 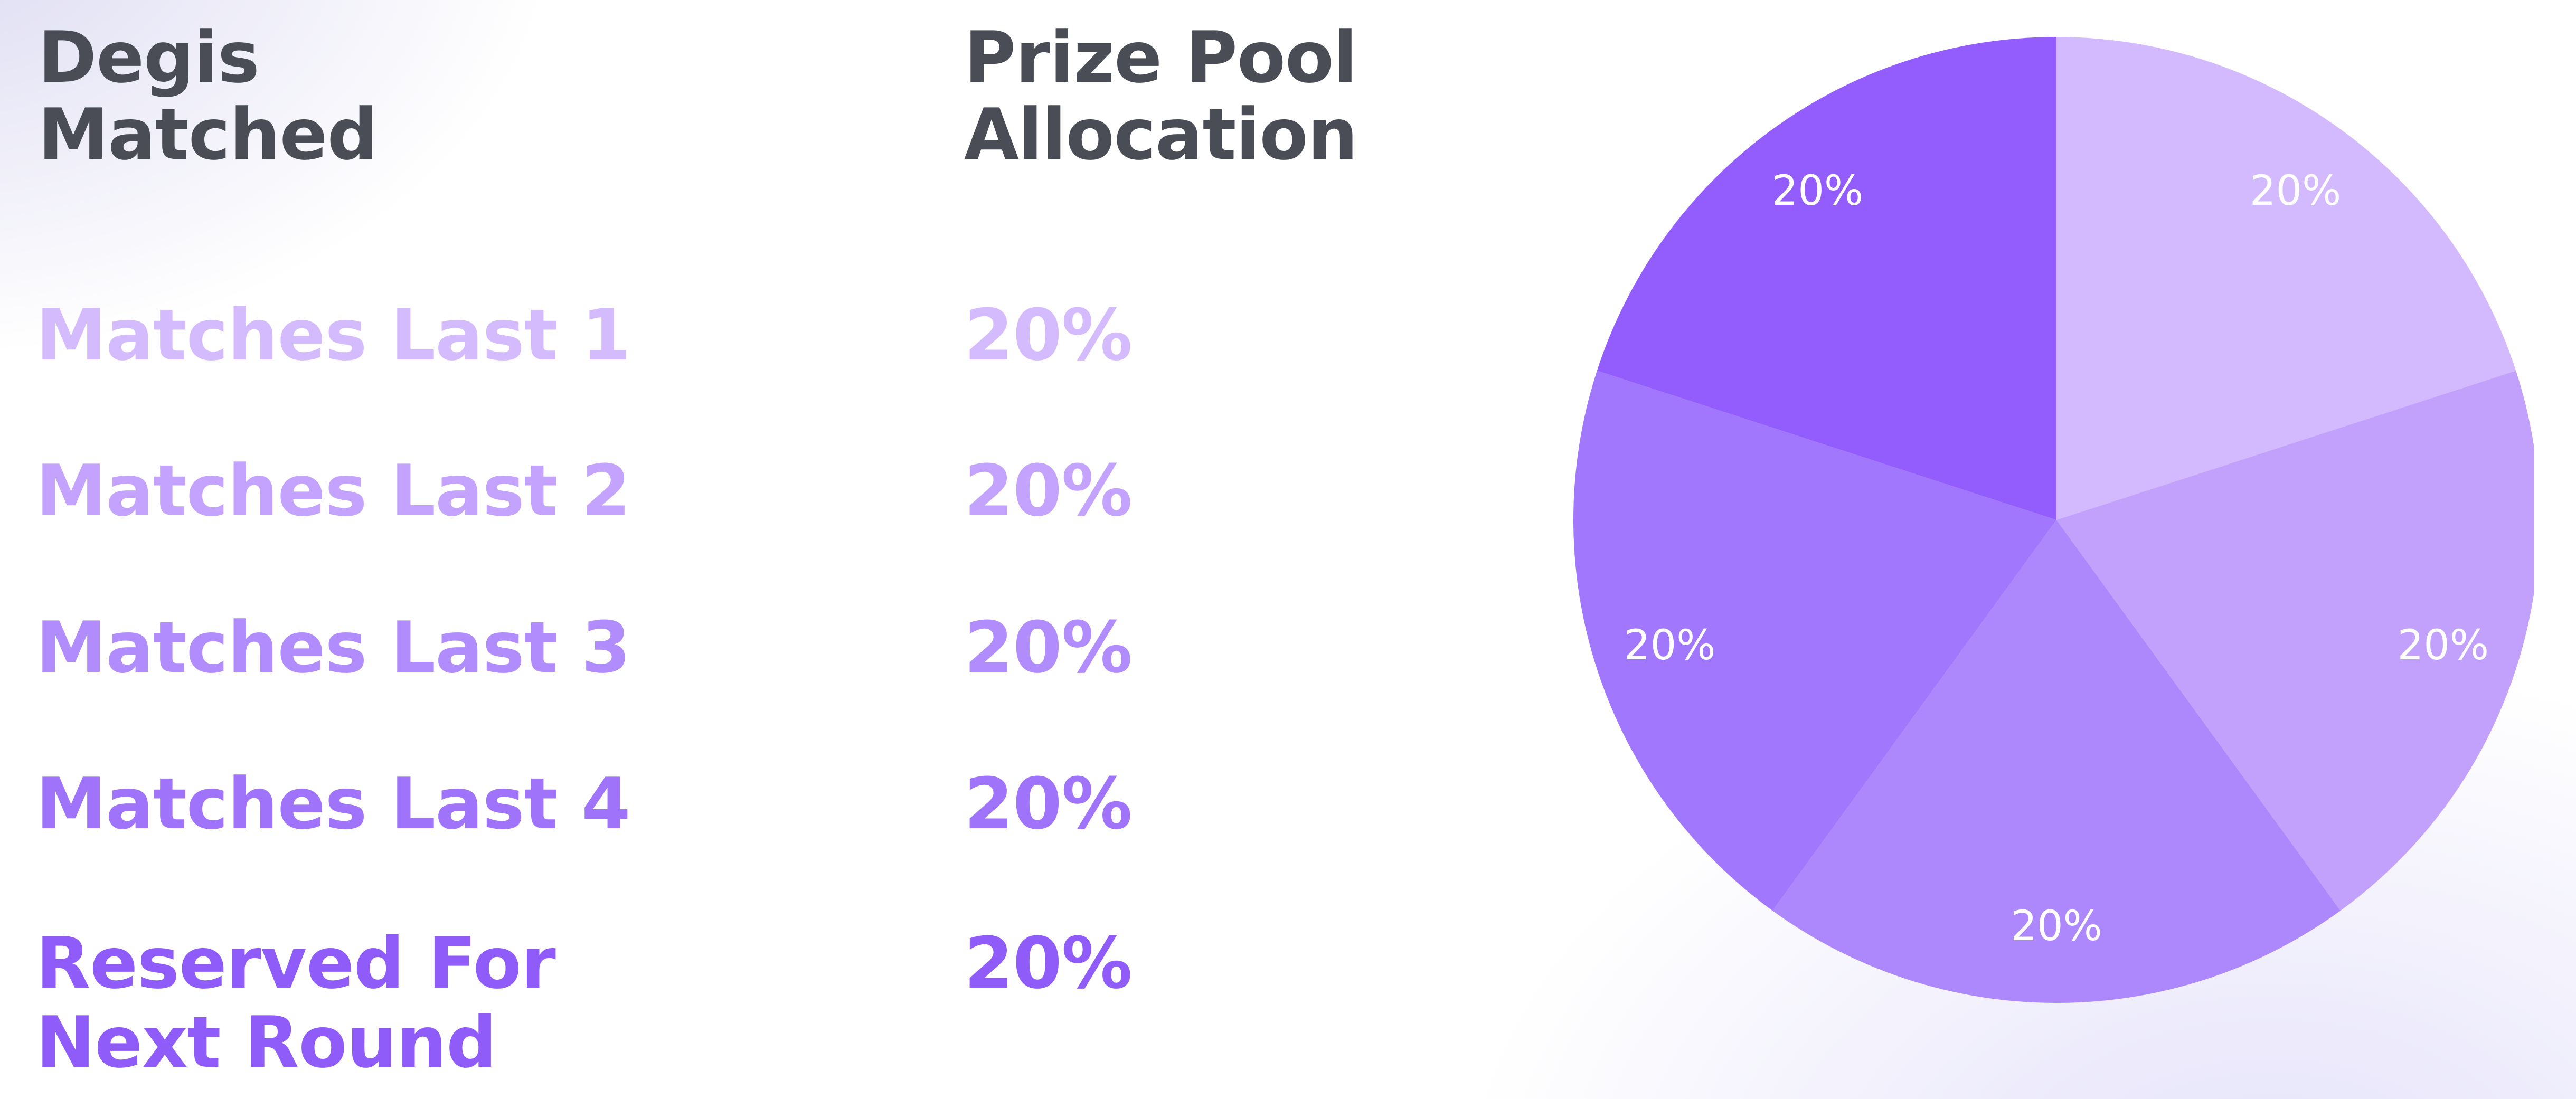 What do you see at coordinates (1048, 335) in the screenshot?
I see `row-value-matches-last-1: 20%` at bounding box center [1048, 335].